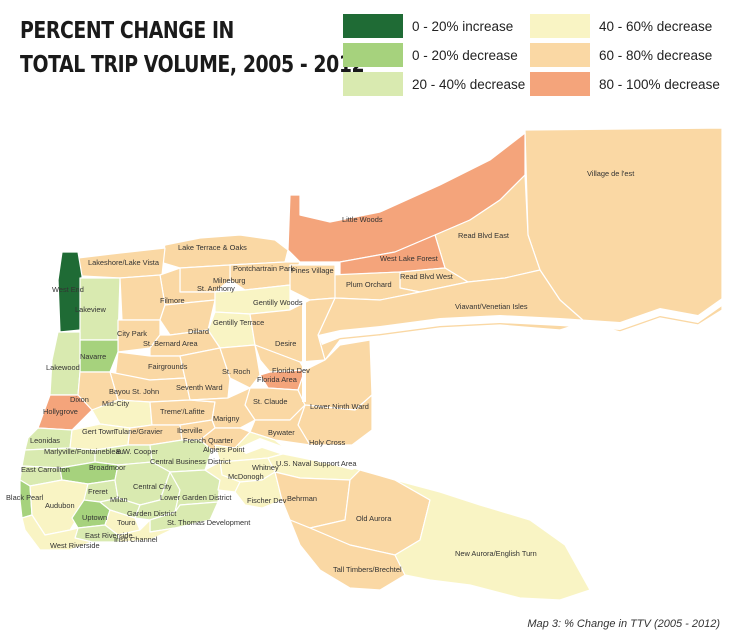  Describe the element at coordinates (45, 469) in the screenshot. I see `neighborhood-label: East Carrollton` at that location.